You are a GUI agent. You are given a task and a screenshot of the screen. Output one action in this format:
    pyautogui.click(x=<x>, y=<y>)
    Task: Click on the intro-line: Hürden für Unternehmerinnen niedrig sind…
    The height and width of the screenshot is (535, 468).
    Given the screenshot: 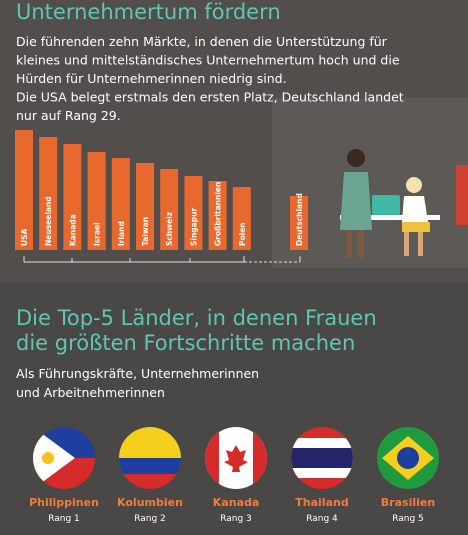 What is the action you would take?
    pyautogui.click(x=151, y=78)
    